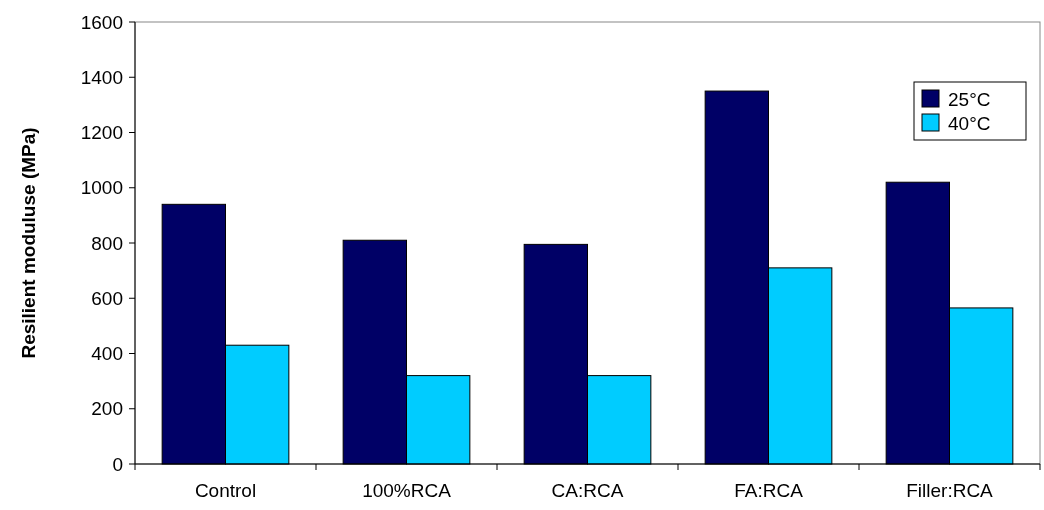 This screenshot has width=1044, height=510. I want to click on y-tick-label: 600, so click(107, 298).